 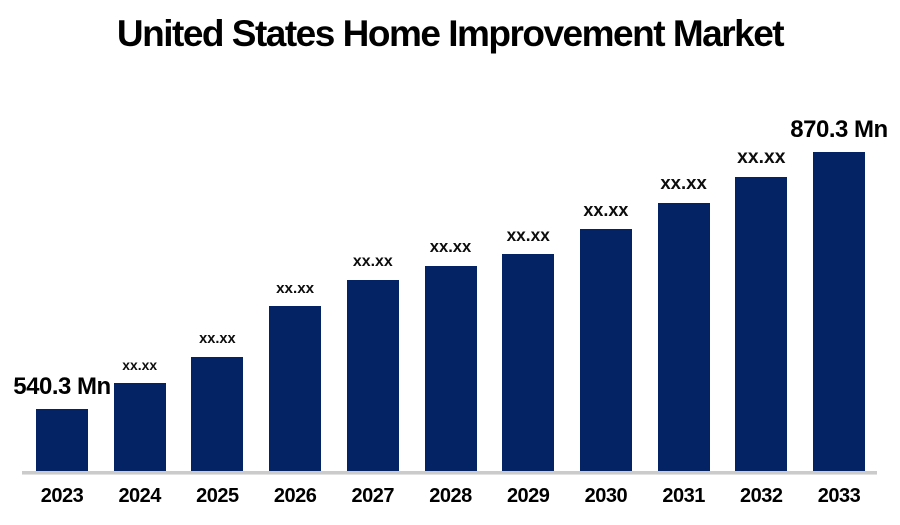 What do you see at coordinates (606, 496) in the screenshot?
I see `x-axis-label-2030: 2030` at bounding box center [606, 496].